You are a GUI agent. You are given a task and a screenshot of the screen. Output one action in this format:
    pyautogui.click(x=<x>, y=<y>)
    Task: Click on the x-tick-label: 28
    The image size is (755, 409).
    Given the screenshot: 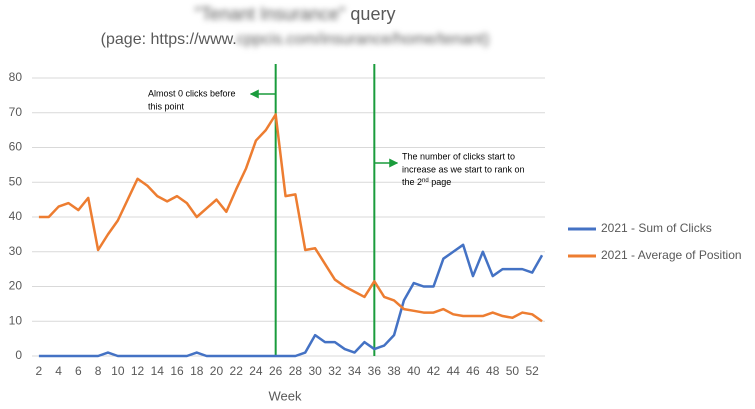 What is the action you would take?
    pyautogui.click(x=296, y=371)
    